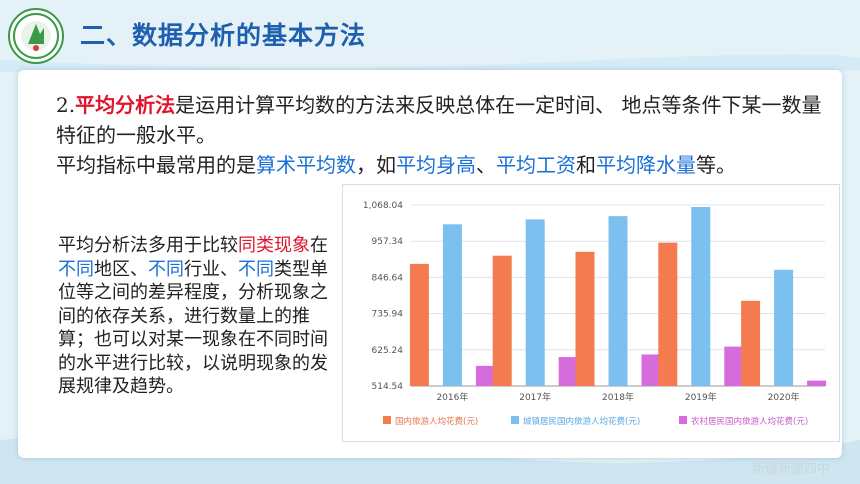 The image size is (860, 484). What do you see at coordinates (223, 35) in the screenshot?
I see `page-title: 二、数据分析的基本方法` at bounding box center [223, 35].